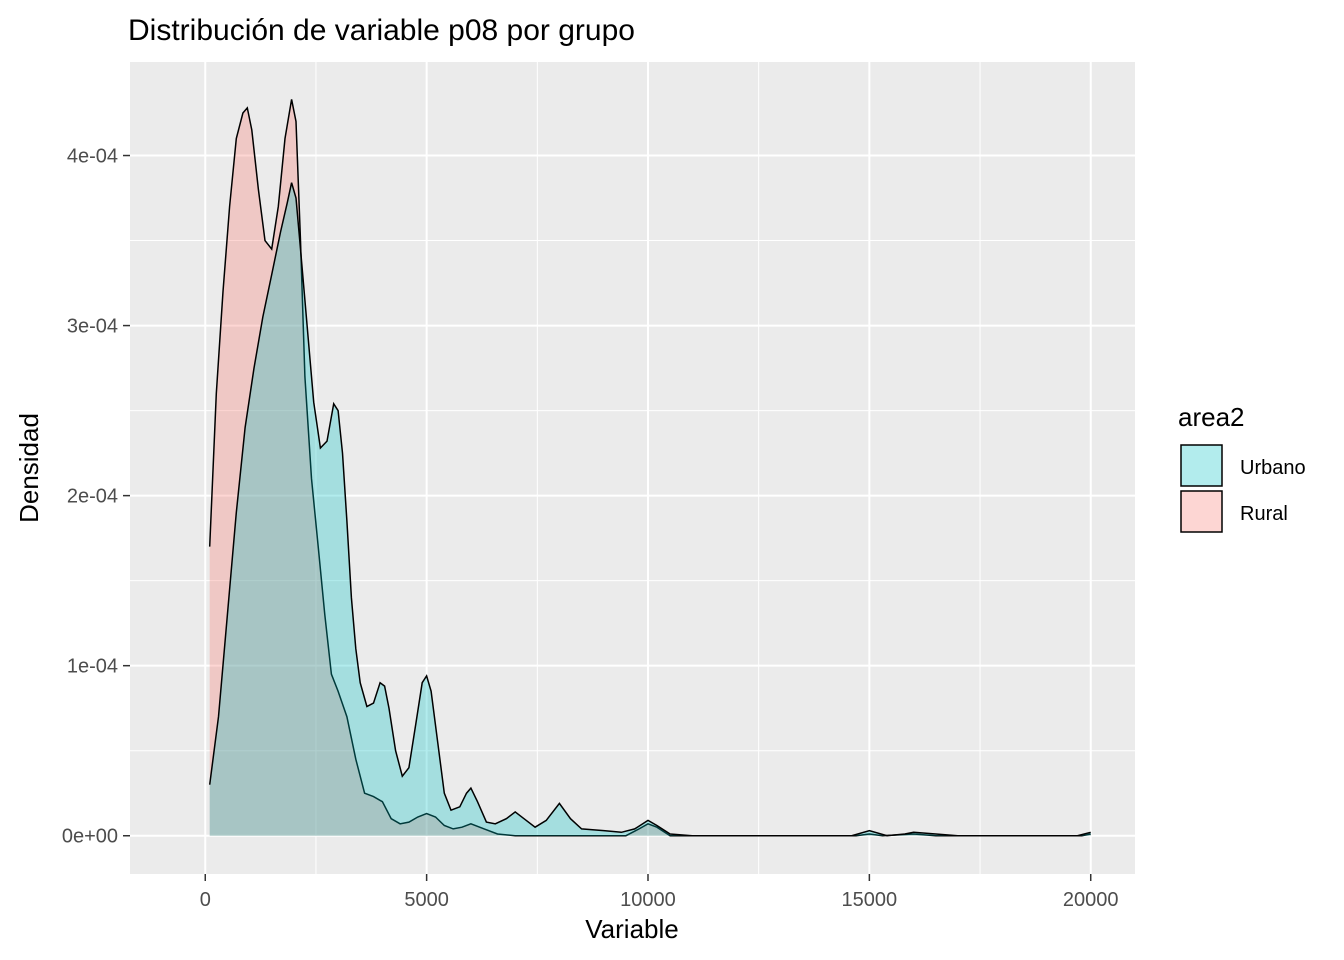 The image size is (1344, 960). Describe the element at coordinates (92, 327) in the screenshot. I see `y-tick-label: 3e-04` at that location.